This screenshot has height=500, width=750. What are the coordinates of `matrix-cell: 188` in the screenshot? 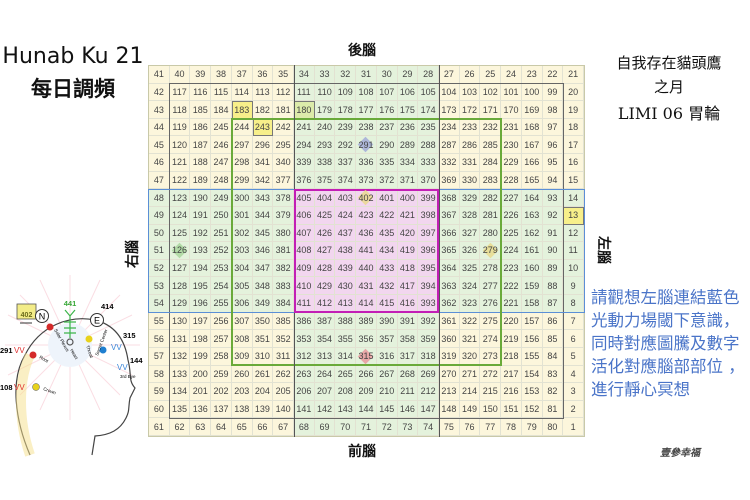 It's located at (201, 163).